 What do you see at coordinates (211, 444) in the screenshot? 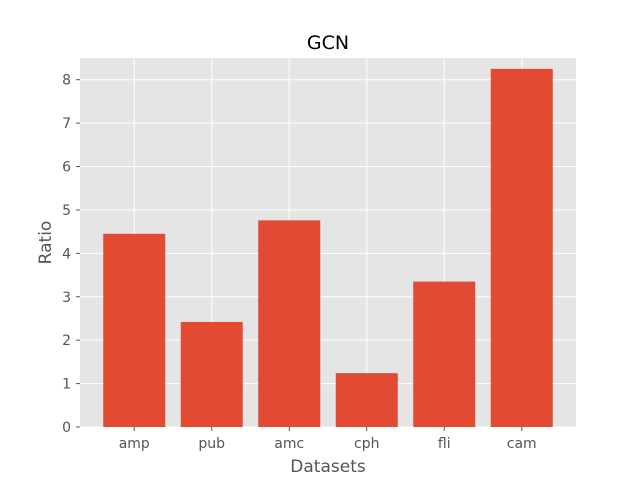
I see `x-tick-label: pub` at bounding box center [211, 444].